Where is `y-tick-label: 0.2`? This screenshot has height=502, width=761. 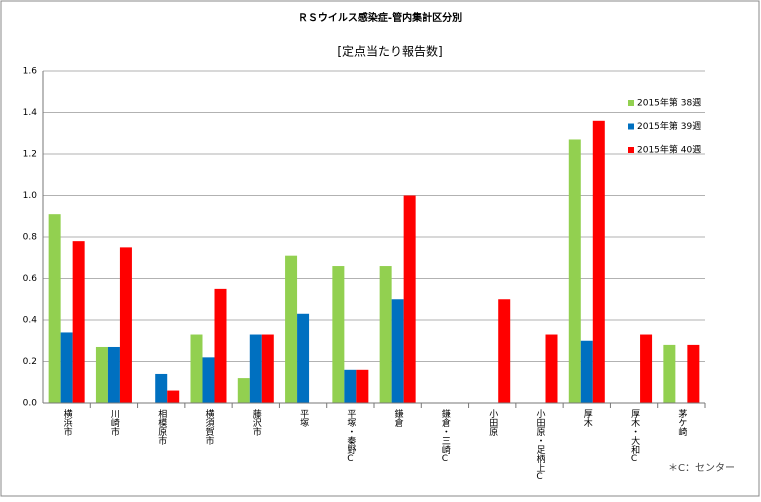 y-tick-label: 0.2 is located at coordinates (30, 362).